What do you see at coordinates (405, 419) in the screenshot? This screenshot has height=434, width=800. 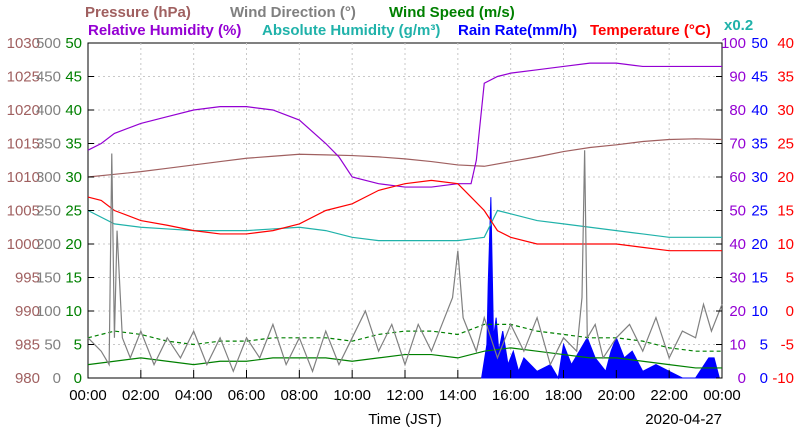 I see `x-axis-label: Time (JST)` at bounding box center [405, 419].